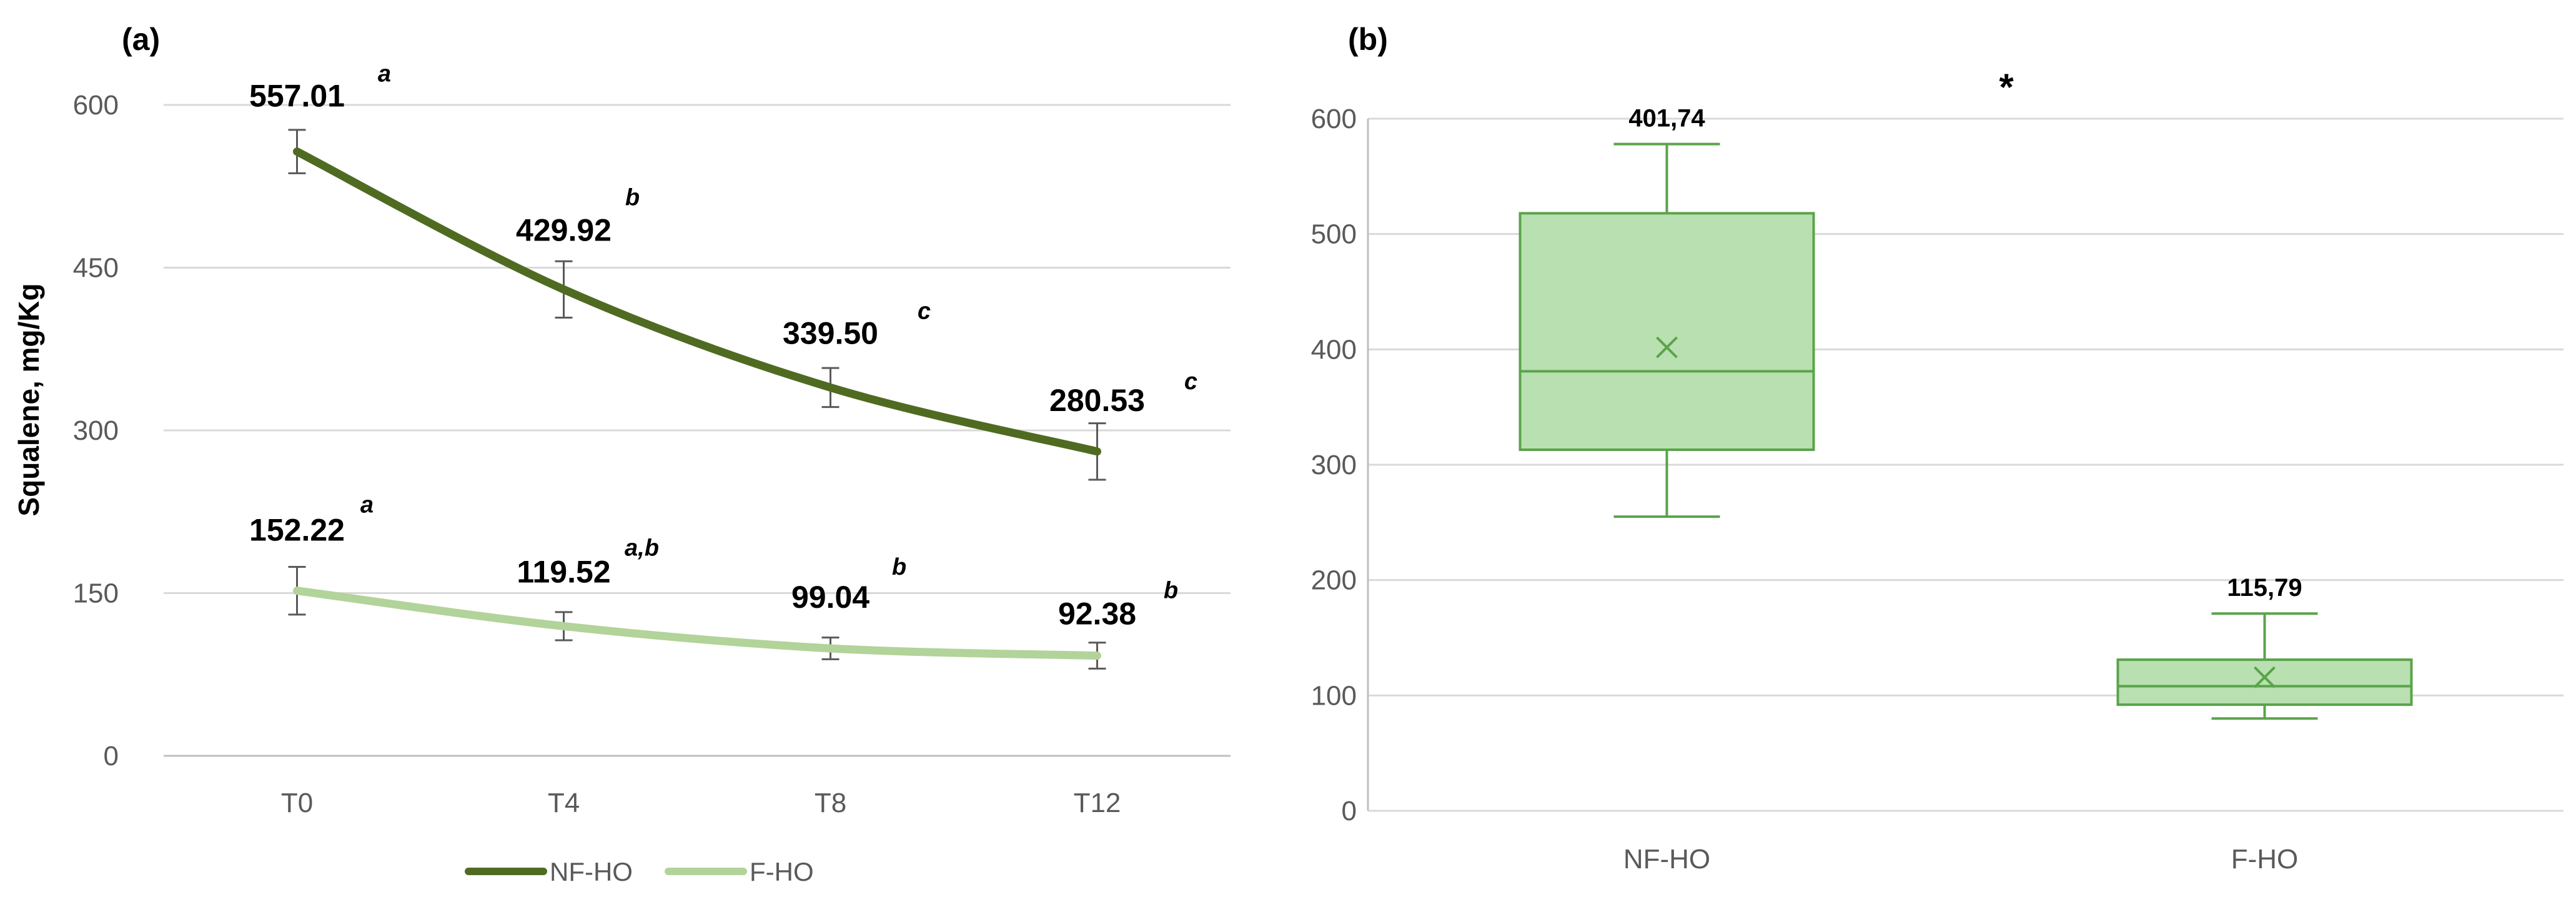 The height and width of the screenshot is (902, 2576). Describe the element at coordinates (96, 593) in the screenshot. I see `y-tick-label: 150` at that location.